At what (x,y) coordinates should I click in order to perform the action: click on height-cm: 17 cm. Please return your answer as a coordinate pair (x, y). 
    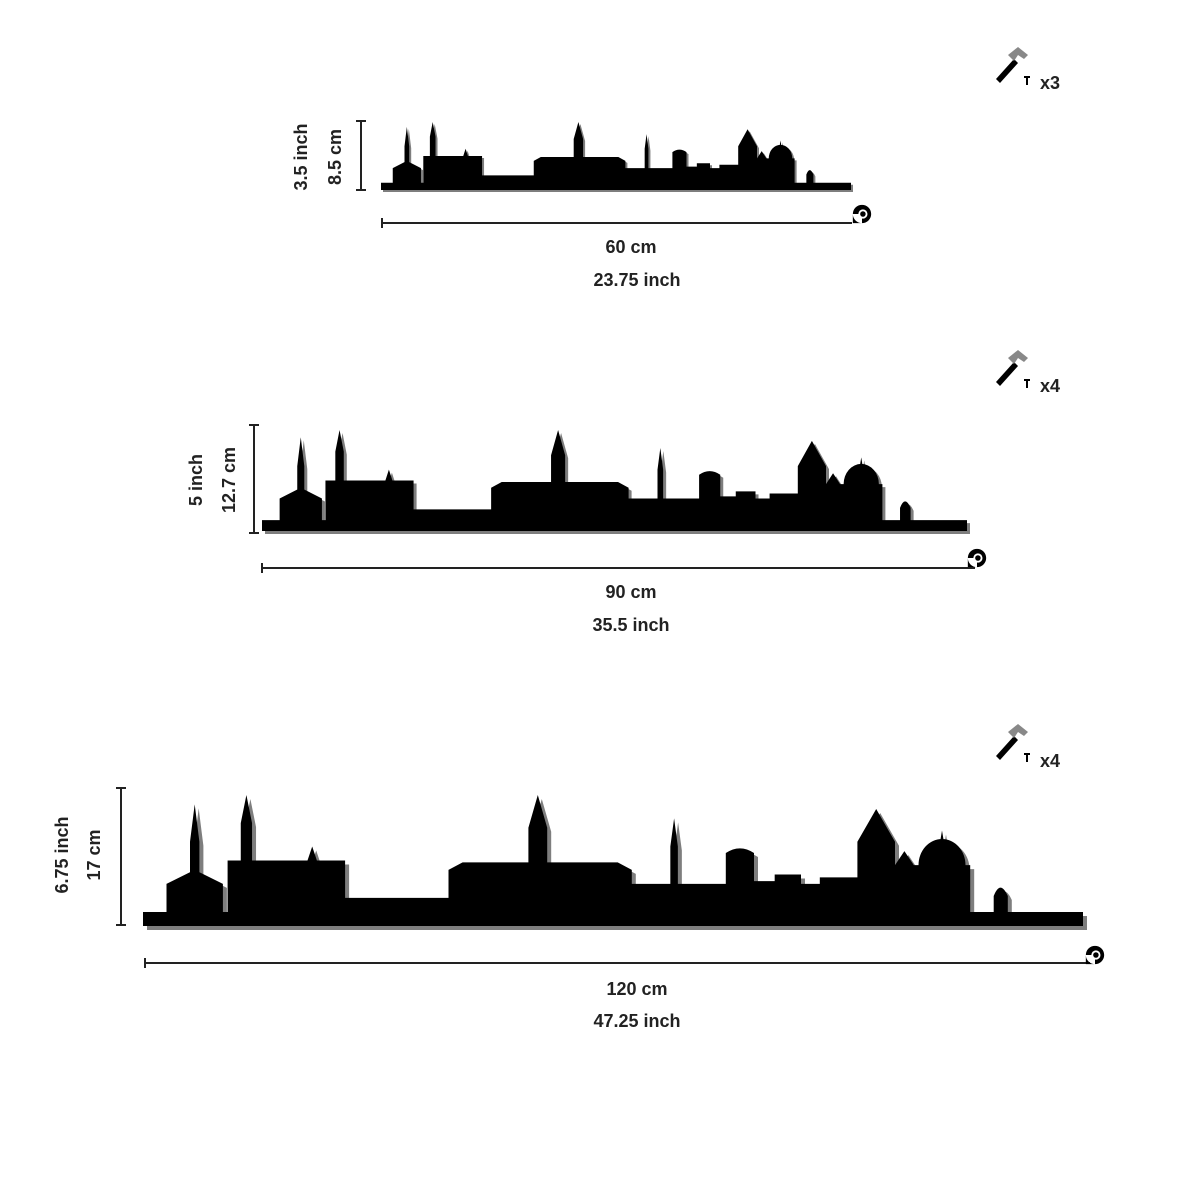
    Looking at the image, I should click on (94, 854).